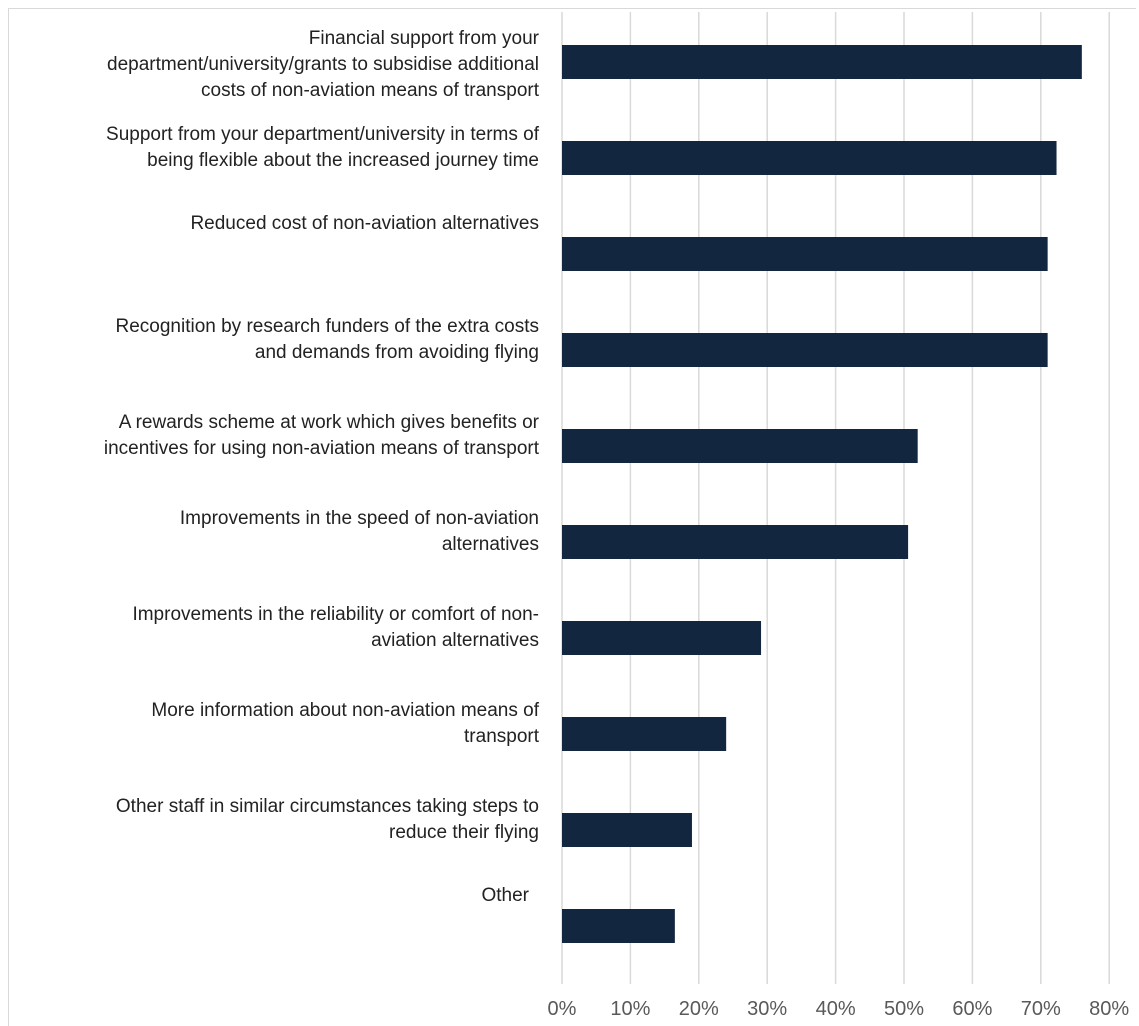  What do you see at coordinates (1040, 1009) in the screenshot?
I see `x-tick-label: 70%` at bounding box center [1040, 1009].